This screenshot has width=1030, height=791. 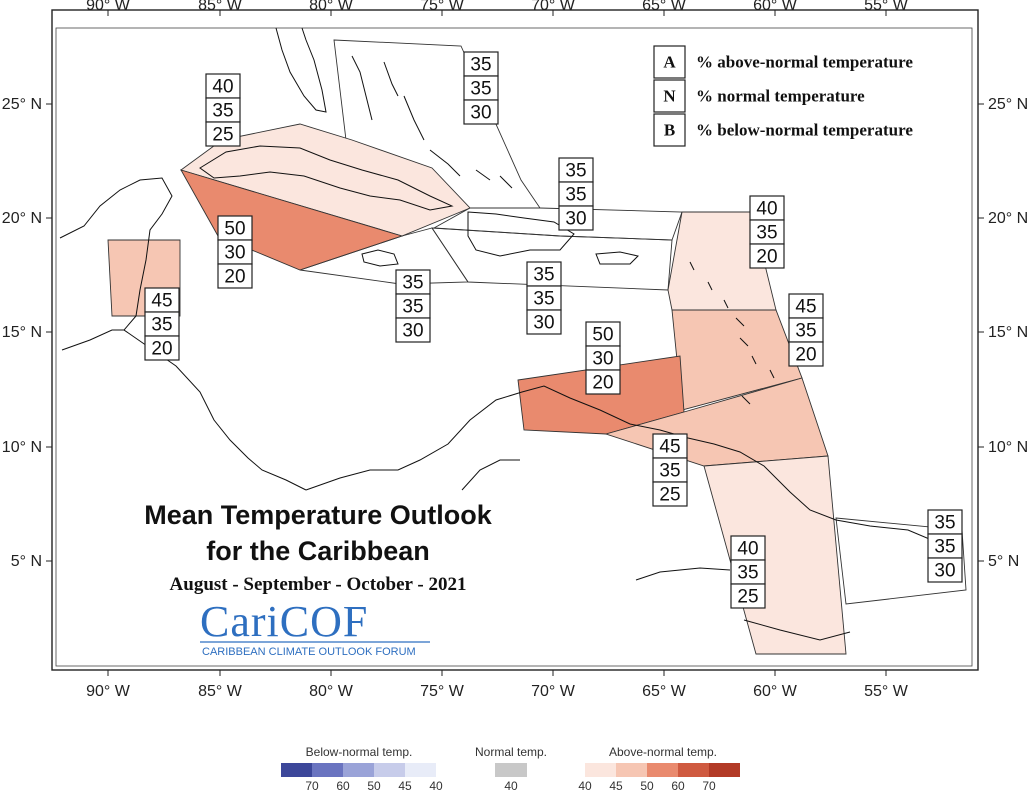 I want to click on coast-puerto-rico, so click(x=617, y=258).